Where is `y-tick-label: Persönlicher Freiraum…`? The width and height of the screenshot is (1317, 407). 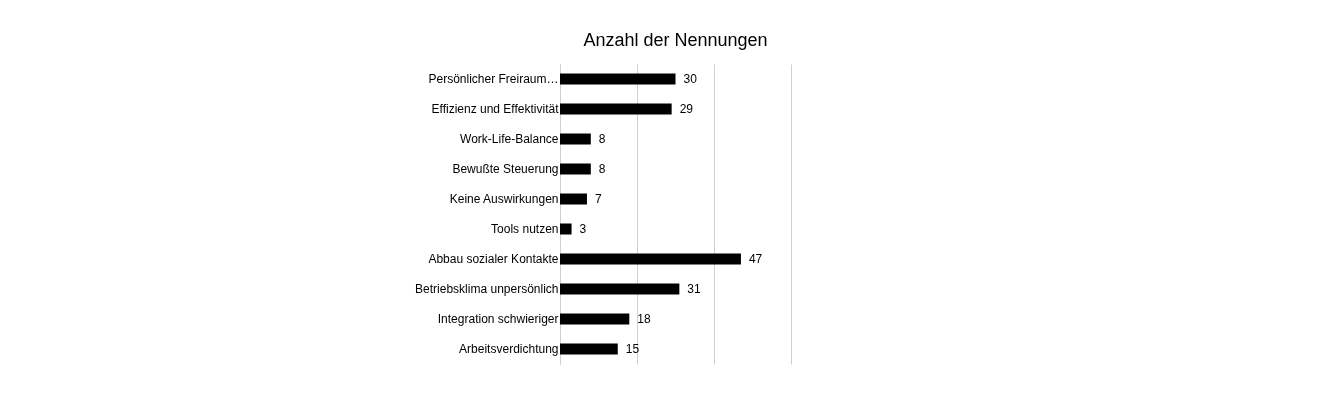
y-tick-label: Persönlicher Freiraum… is located at coordinates (493, 79).